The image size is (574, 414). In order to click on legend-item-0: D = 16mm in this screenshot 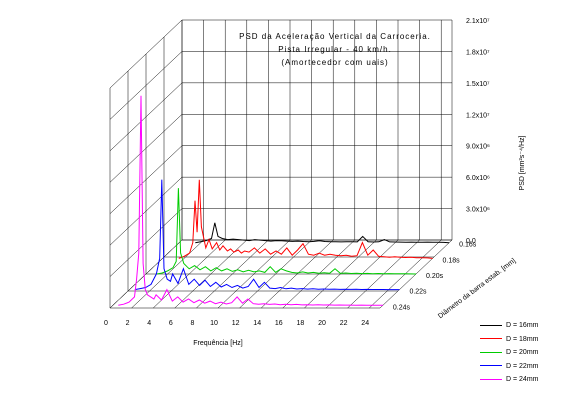, I will do `click(509, 327)`.